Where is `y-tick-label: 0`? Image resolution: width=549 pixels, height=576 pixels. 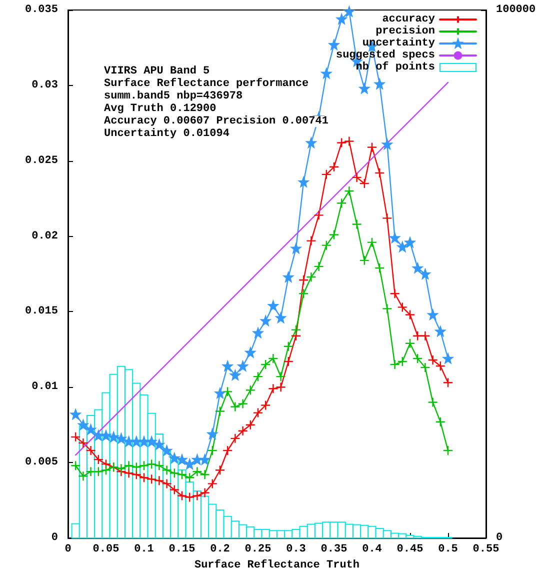
y-tick-label: 0 is located at coordinates (54, 538).